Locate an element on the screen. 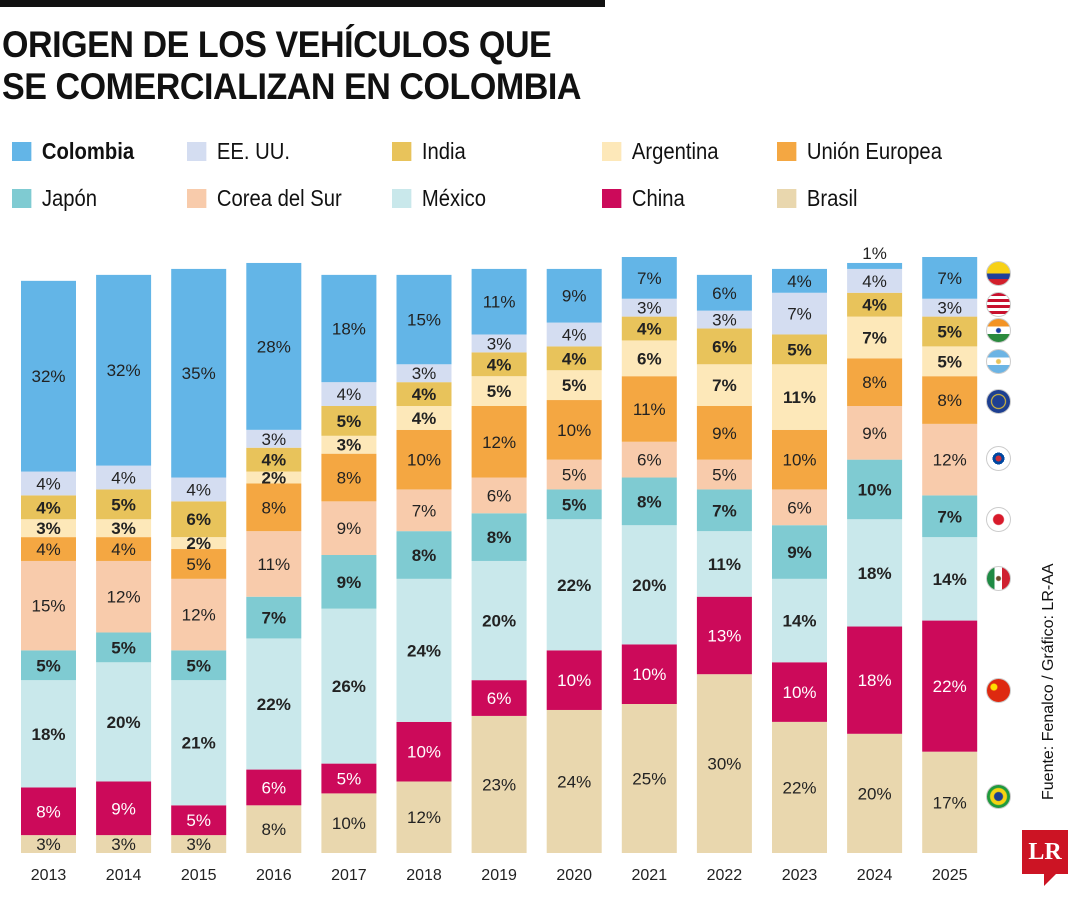 The image size is (1080, 900). bar-segment-jap-n-2025 is located at coordinates (950, 516).